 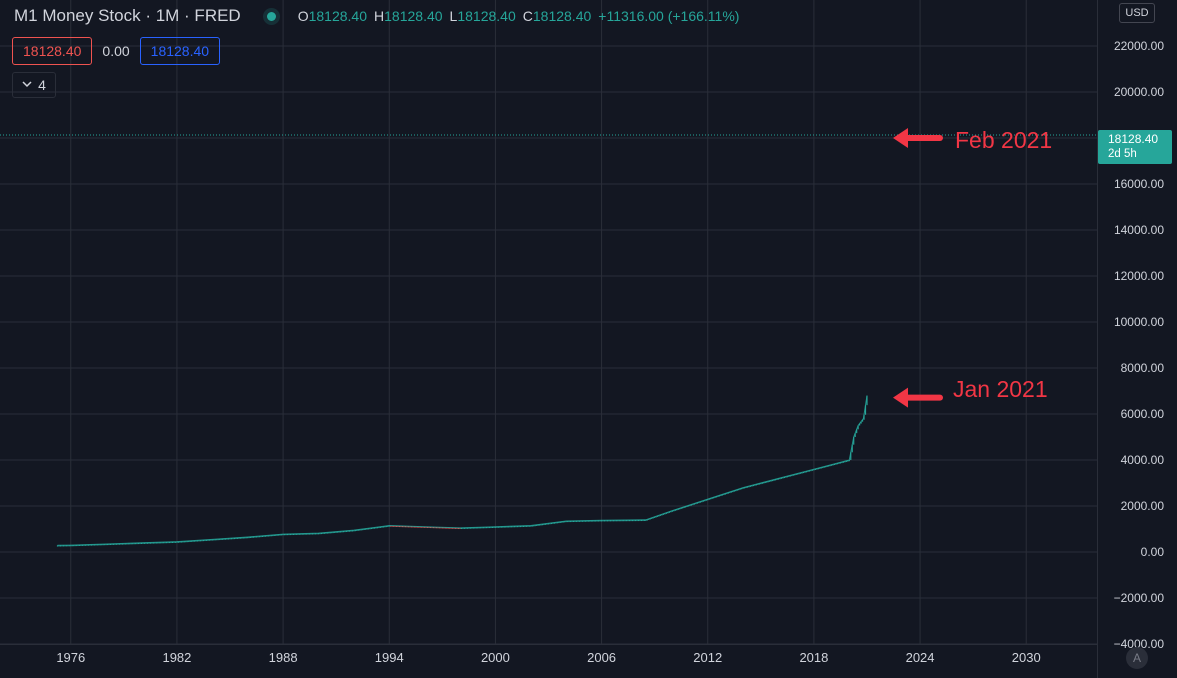 I want to click on market-status-icon, so click(x=271, y=16).